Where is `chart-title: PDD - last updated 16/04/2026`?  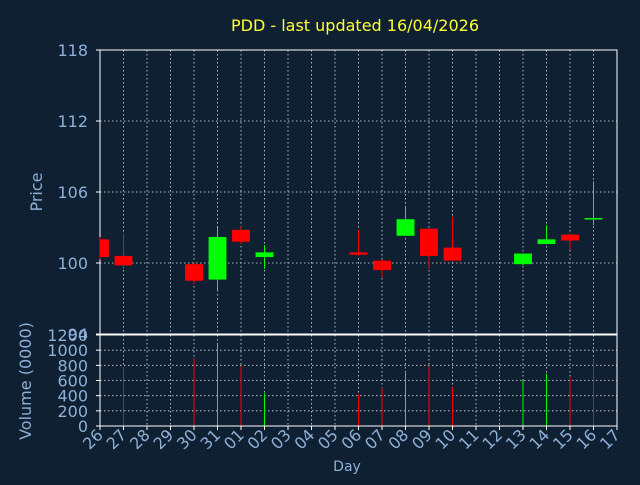
chart-title: PDD - last updated 16/04/2026 is located at coordinates (355, 25).